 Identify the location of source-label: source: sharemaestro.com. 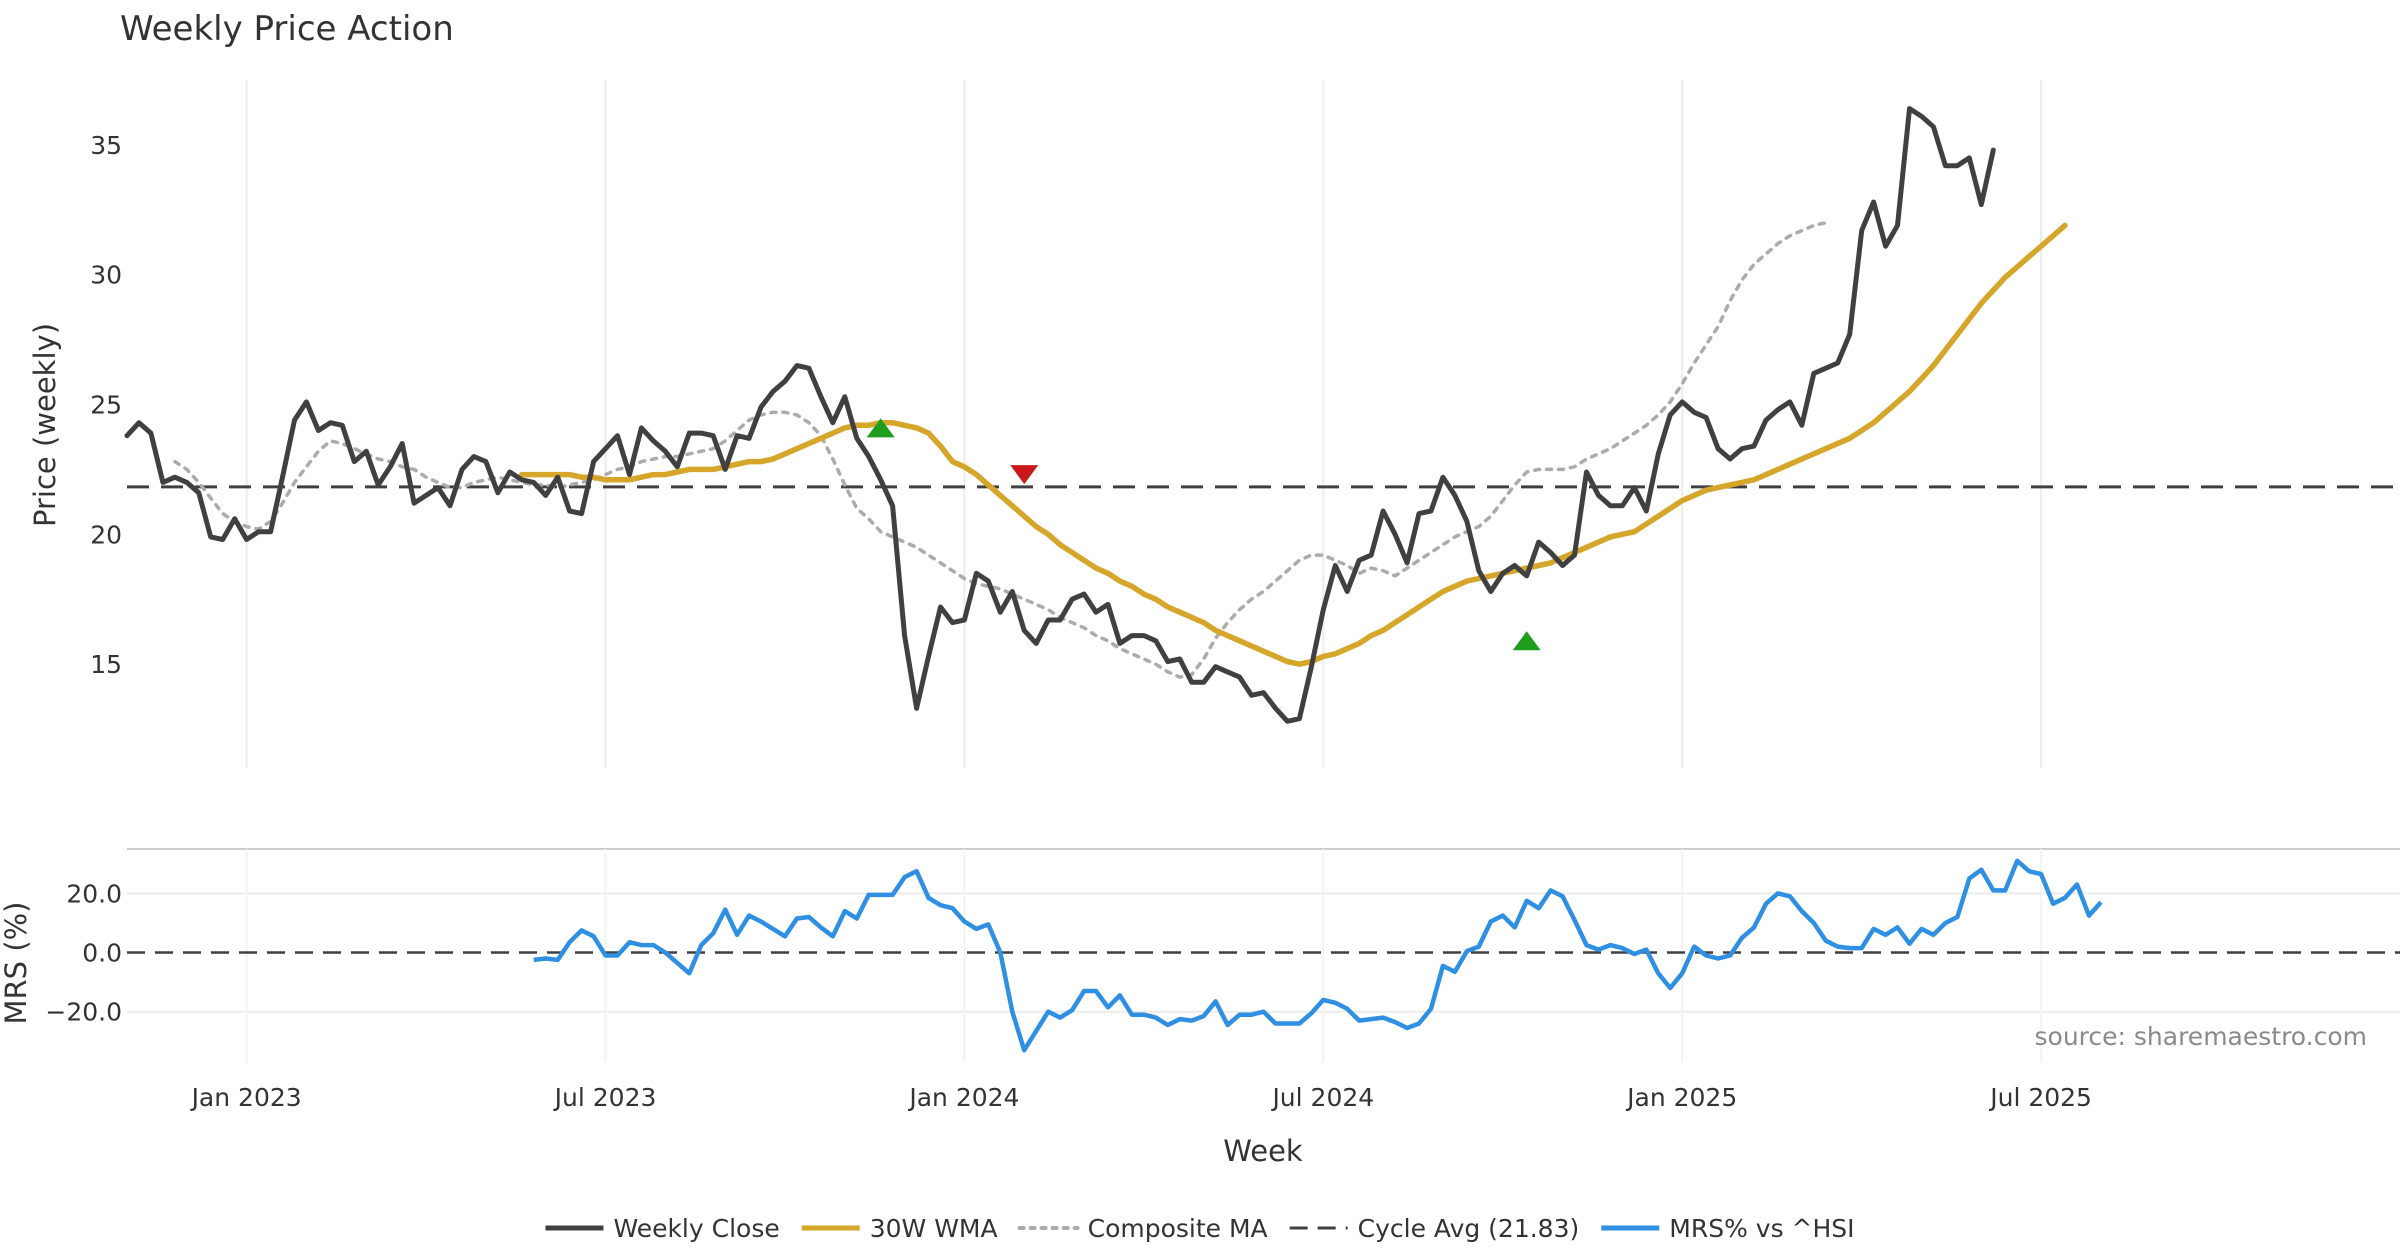
(2201, 1036).